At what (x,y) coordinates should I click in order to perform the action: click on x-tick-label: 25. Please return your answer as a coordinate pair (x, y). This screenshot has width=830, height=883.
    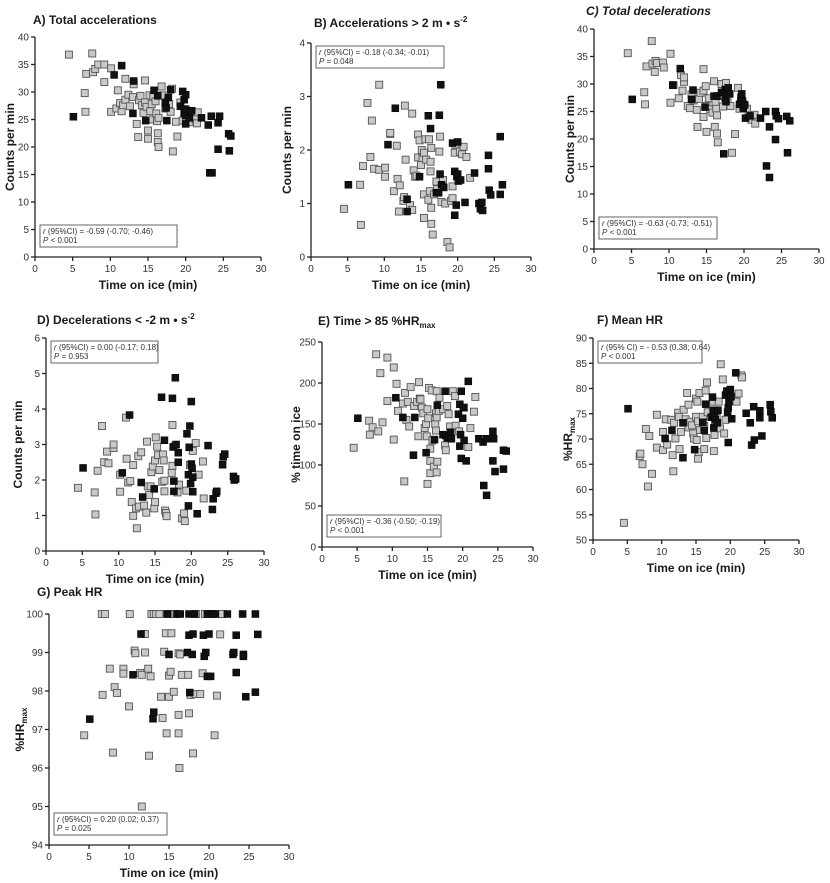
    Looking at the image, I should click on (782, 261).